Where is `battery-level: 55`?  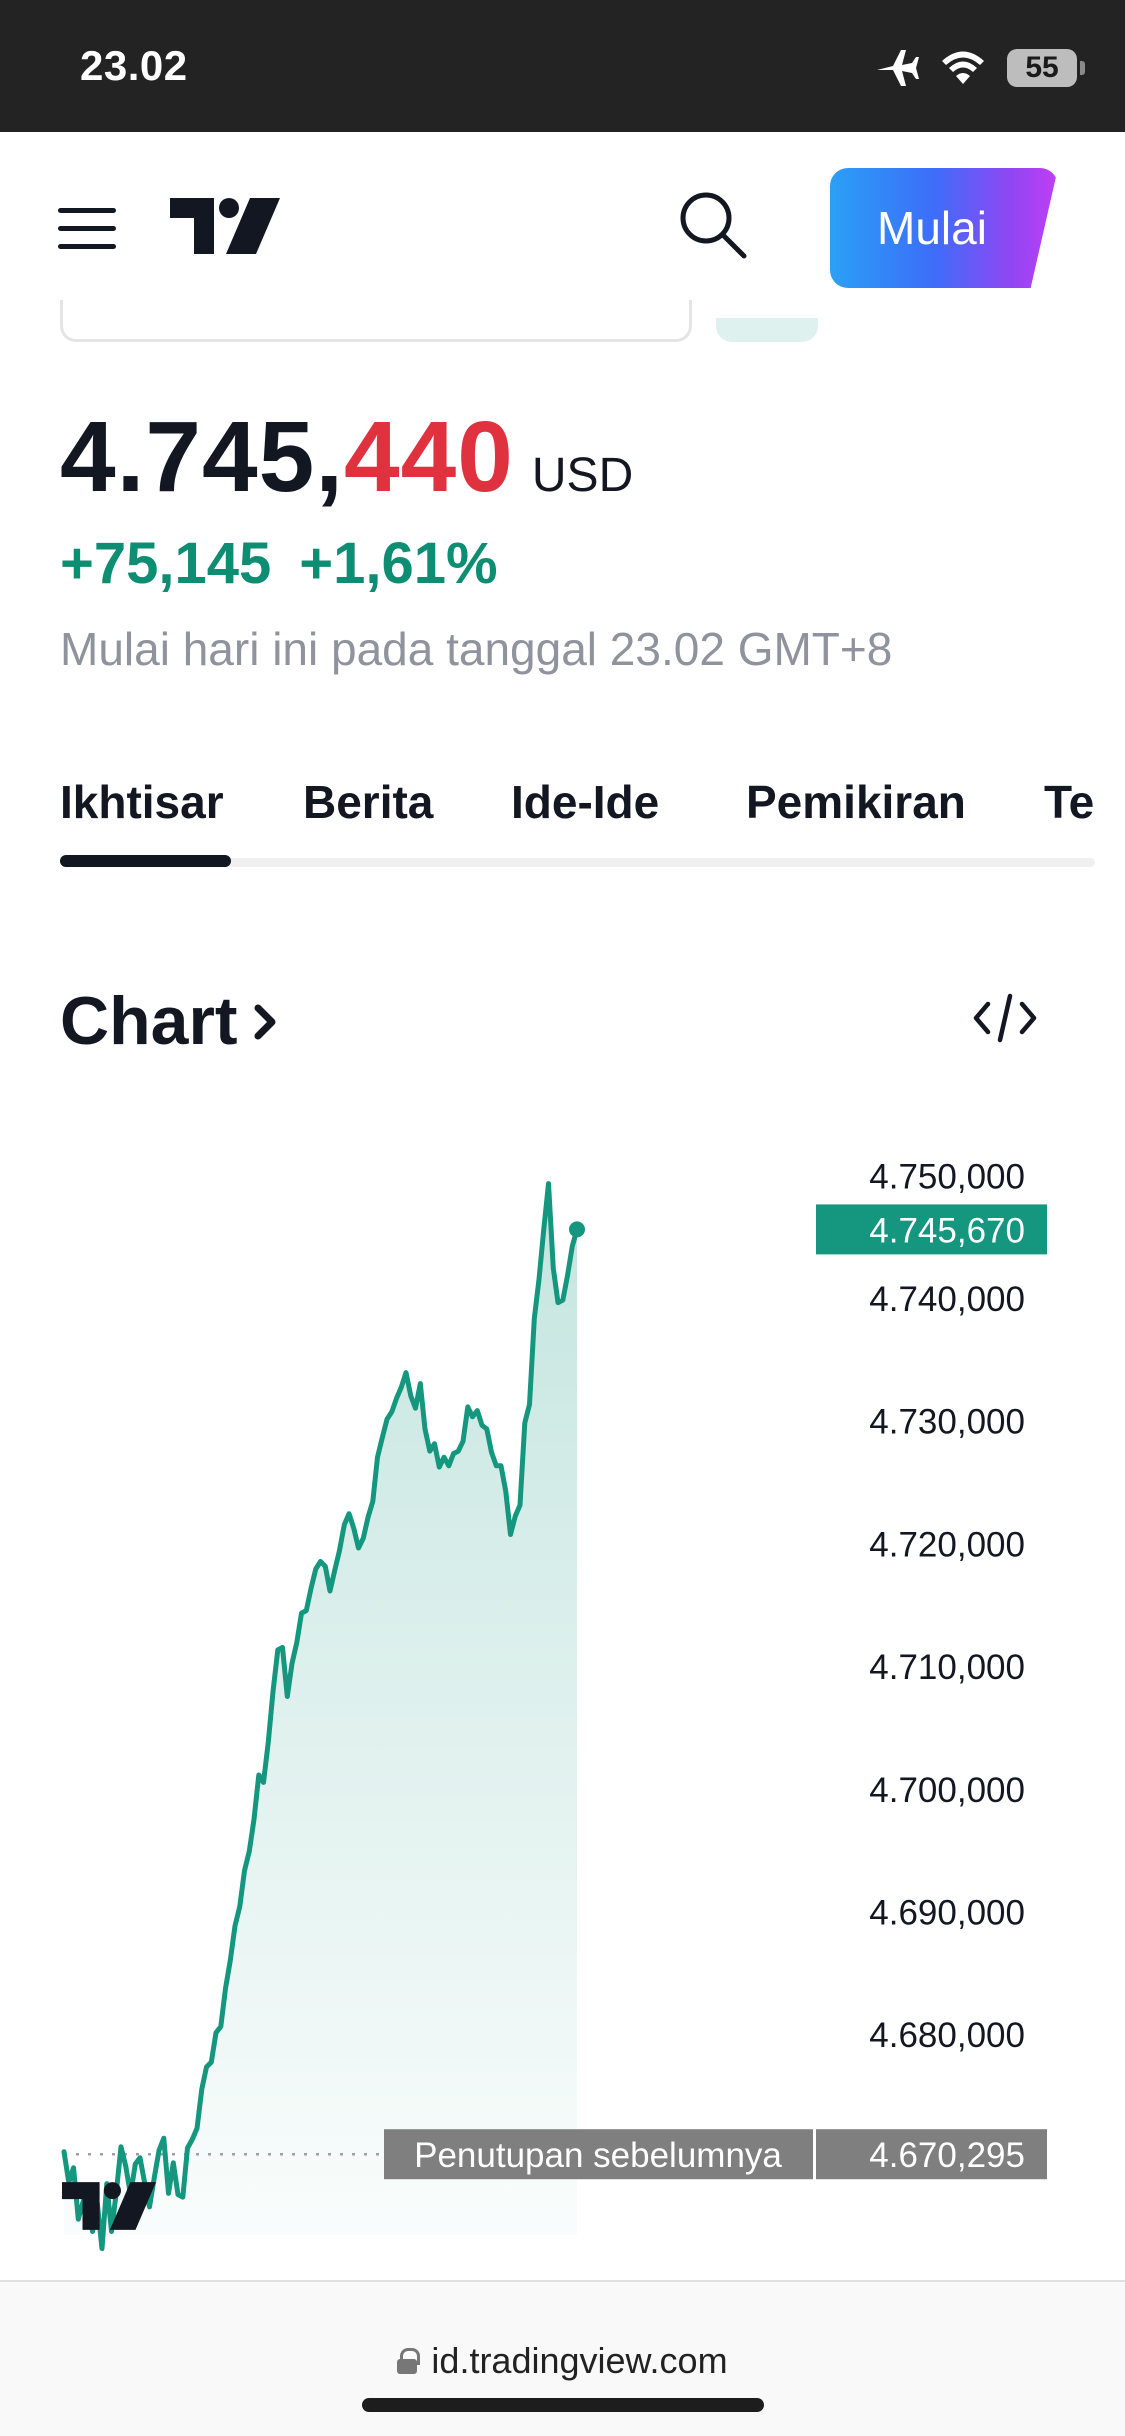 battery-level: 55 is located at coordinates (1042, 67).